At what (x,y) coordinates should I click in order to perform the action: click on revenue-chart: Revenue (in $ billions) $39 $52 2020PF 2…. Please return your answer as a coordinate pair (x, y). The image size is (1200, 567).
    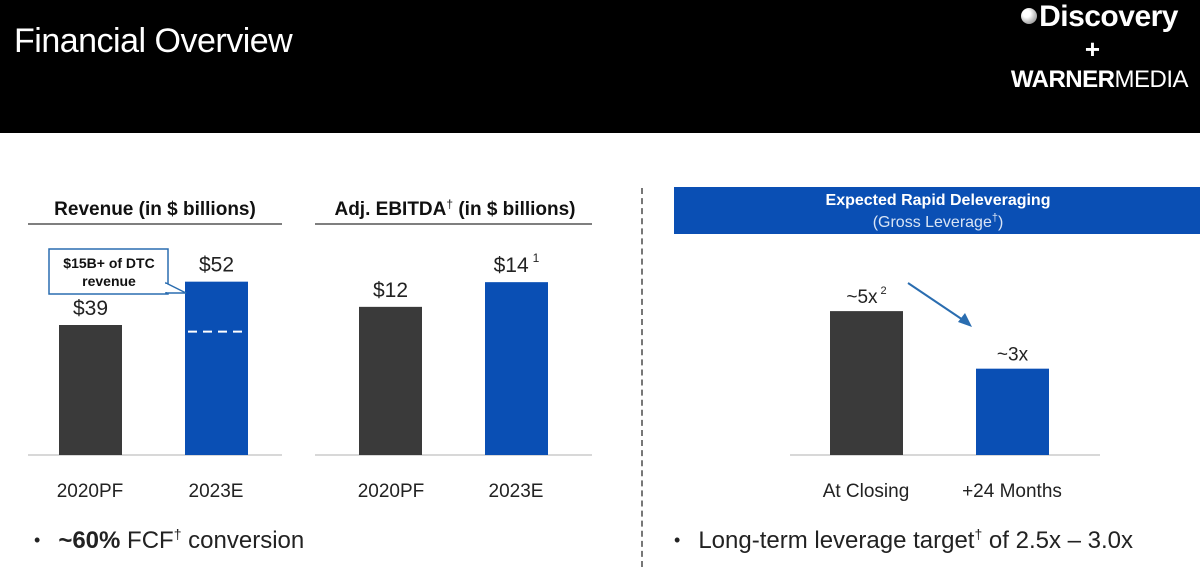
    Looking at the image, I should click on (155, 350).